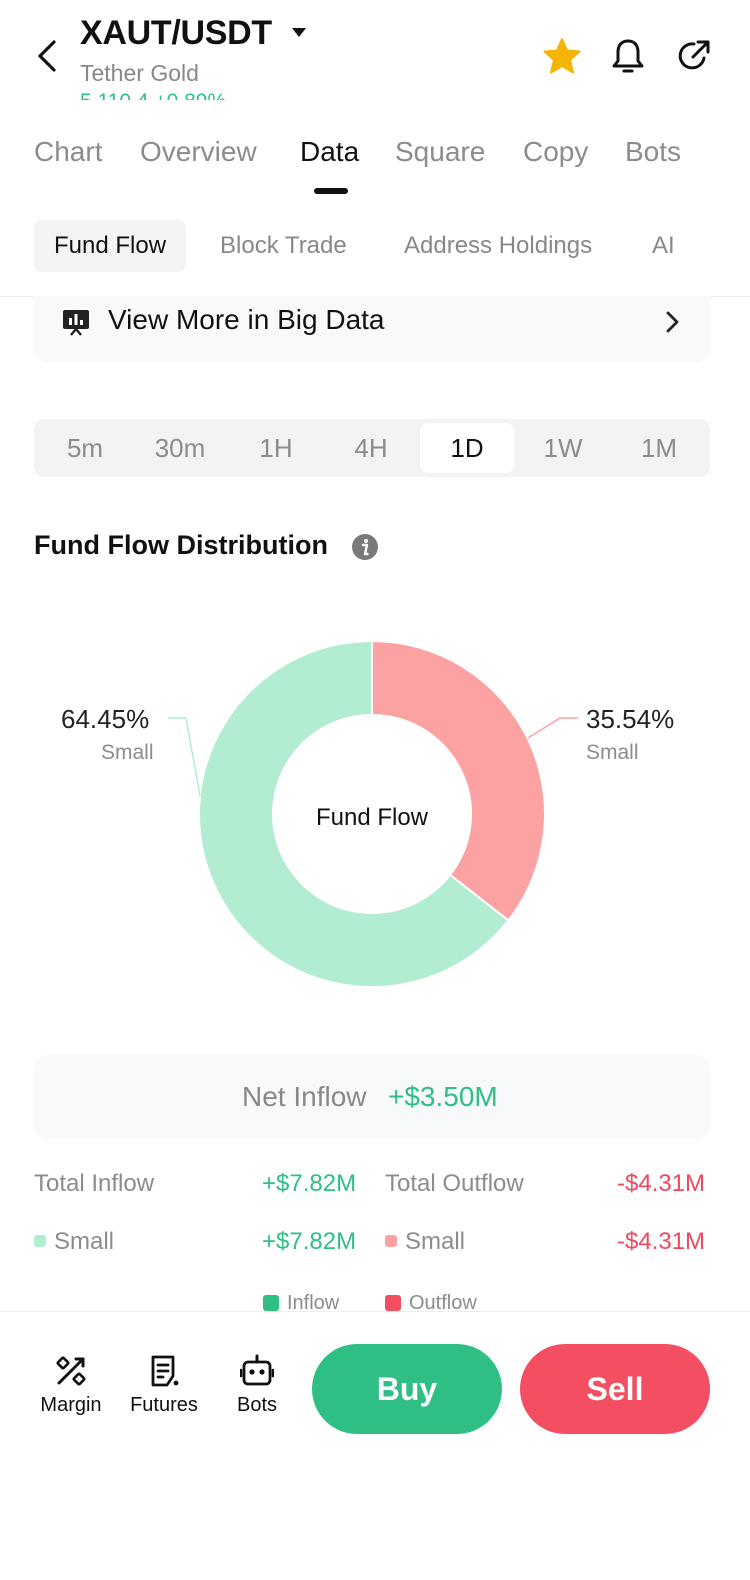 The width and height of the screenshot is (750, 1580). Describe the element at coordinates (330, 151) in the screenshot. I see `tab-data: Data` at that location.